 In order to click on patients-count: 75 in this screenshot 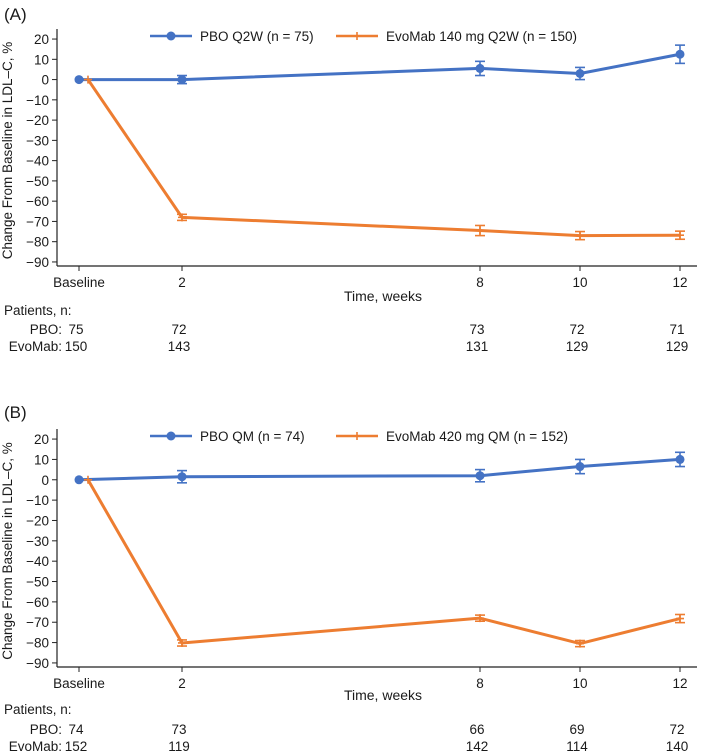, I will do `click(75, 329)`.